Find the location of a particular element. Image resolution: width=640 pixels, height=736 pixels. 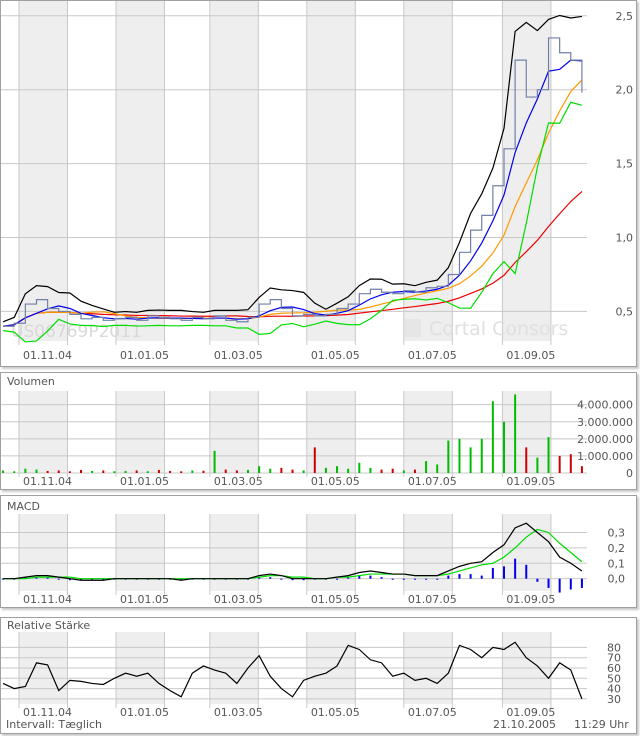

y-tick-label: 30 is located at coordinates (614, 699).